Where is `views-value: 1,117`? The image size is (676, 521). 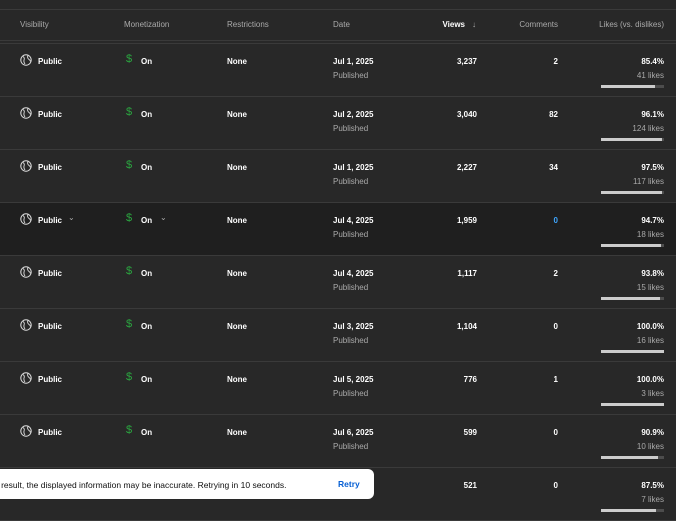
views-value: 1,117 is located at coordinates (467, 273).